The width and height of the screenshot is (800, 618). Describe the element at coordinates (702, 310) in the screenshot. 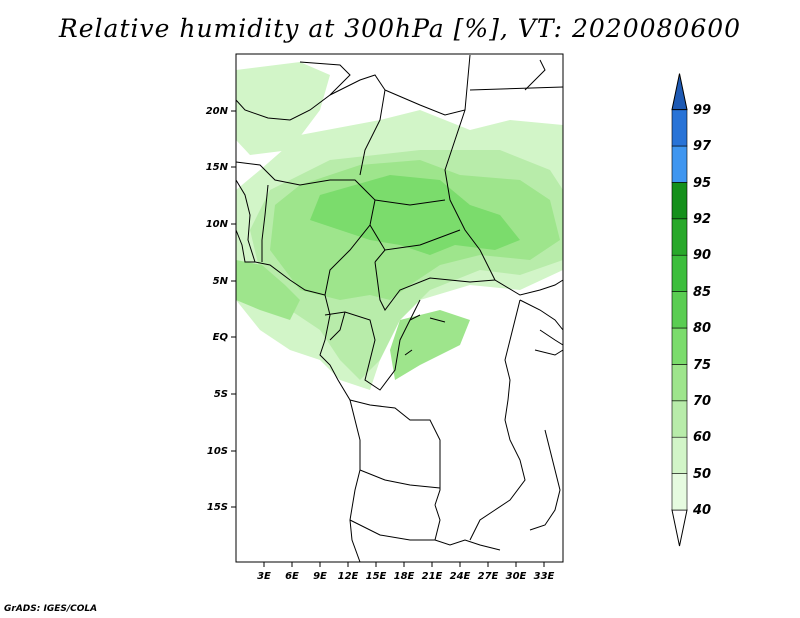

I see `colorbar-labels: 40 50 60 70 75 80 85 90 92 95 97 99` at that location.